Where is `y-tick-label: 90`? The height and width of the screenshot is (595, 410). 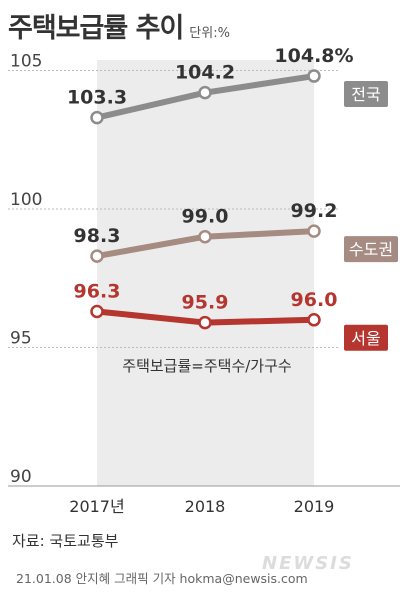 y-tick-label: 90 is located at coordinates (21, 477).